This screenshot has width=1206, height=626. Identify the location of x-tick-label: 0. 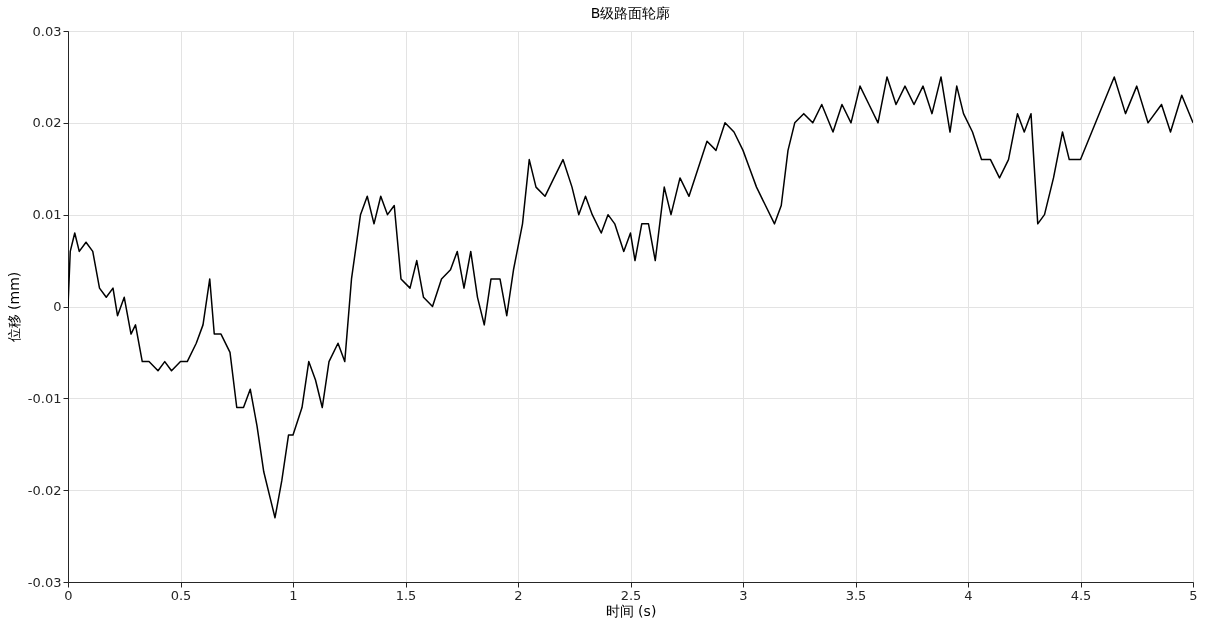
(68, 595).